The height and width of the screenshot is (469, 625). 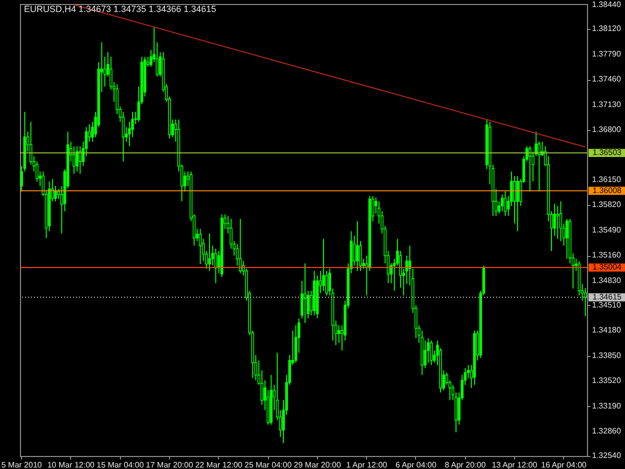 I want to click on y-tick-label: 1.37460, so click(x=607, y=79).